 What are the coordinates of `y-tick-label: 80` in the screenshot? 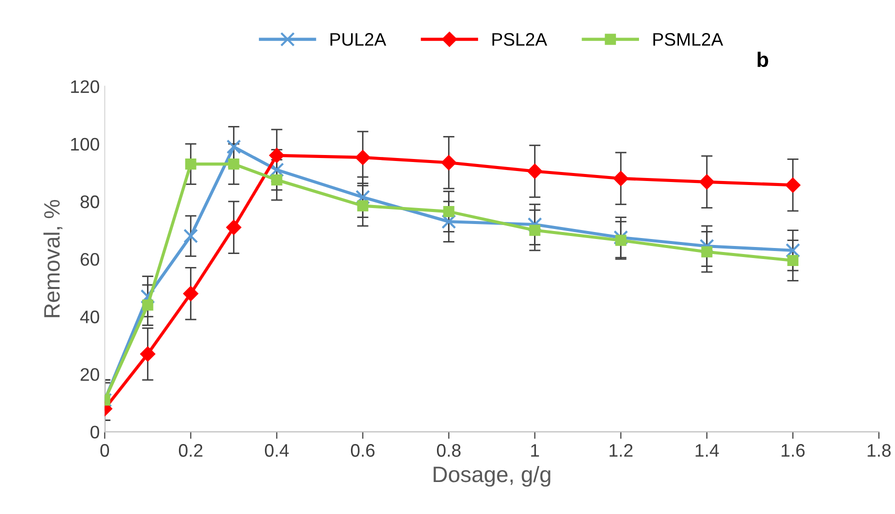 It's located at (90, 201).